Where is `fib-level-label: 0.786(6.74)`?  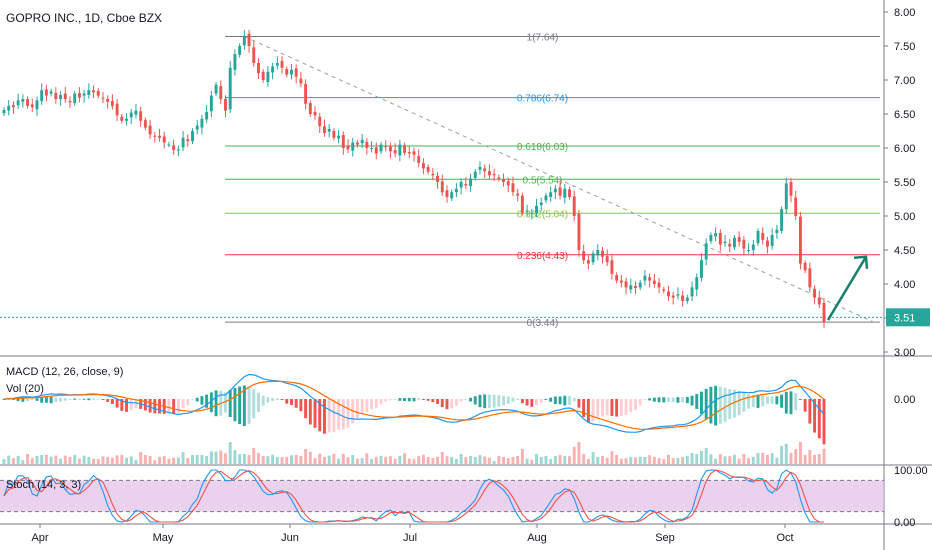
fib-level-label: 0.786(6.74) is located at coordinates (542, 99).